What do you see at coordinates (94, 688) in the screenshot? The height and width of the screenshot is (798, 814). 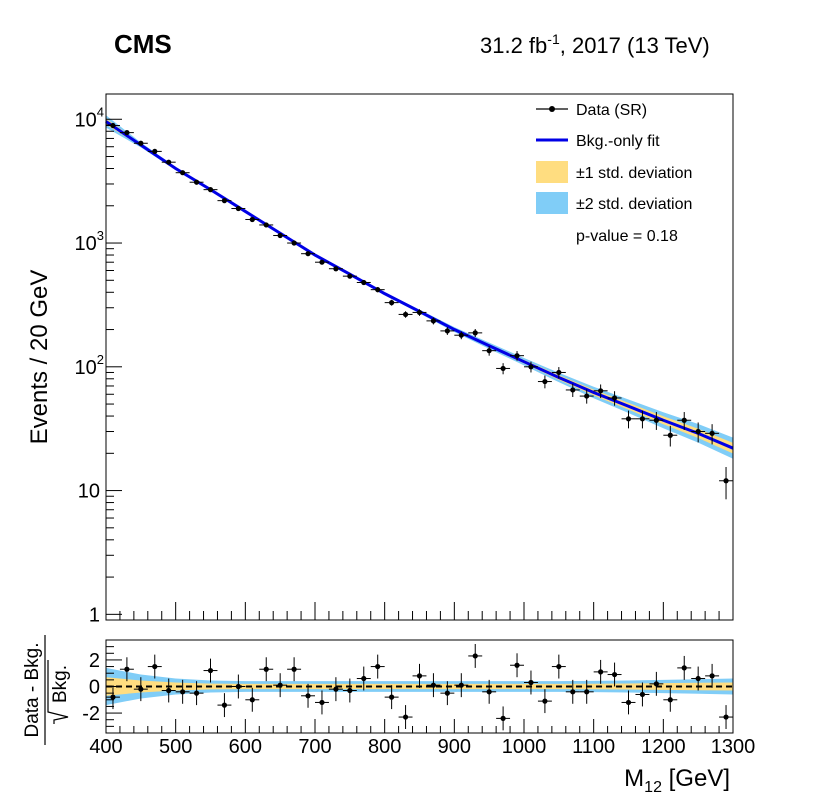 I see `ratio-y-tick-label: 0` at bounding box center [94, 688].